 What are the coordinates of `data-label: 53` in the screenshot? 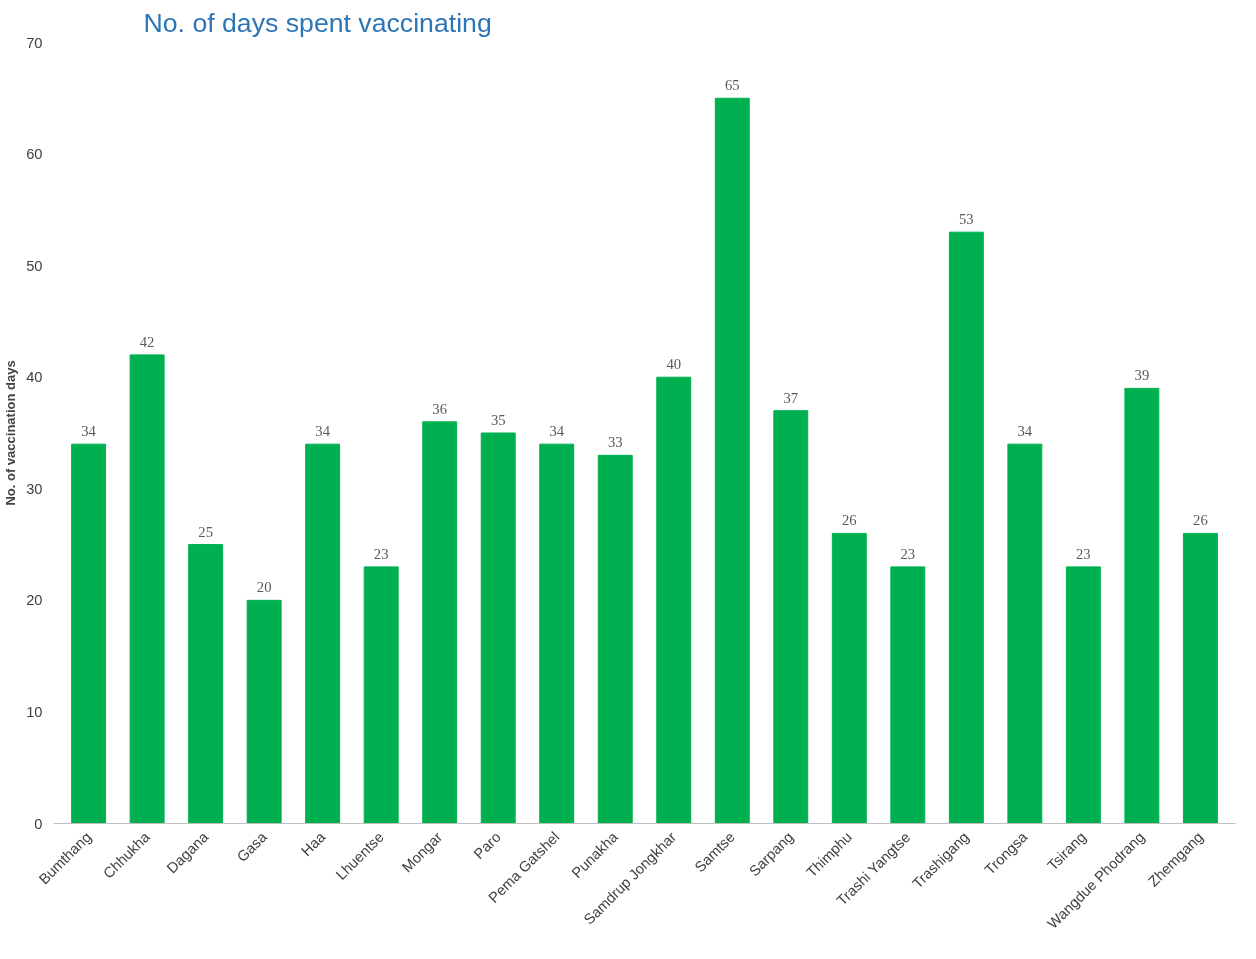 It's located at (966, 219).